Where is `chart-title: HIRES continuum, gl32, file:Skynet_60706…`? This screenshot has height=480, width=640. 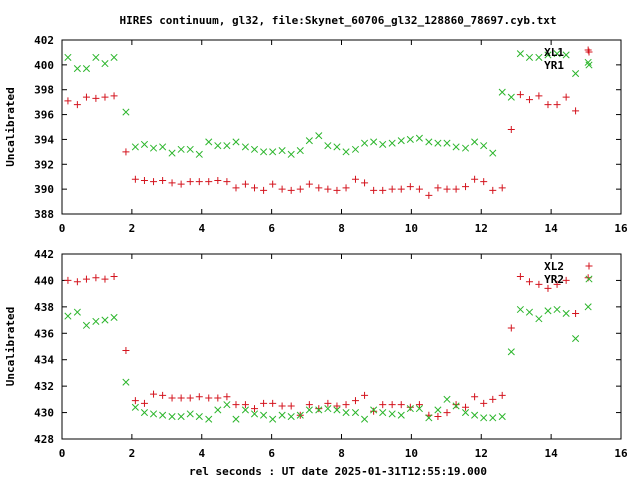
chart-title: HIRES continuum, gl32, file:Skynet_60706… is located at coordinates (337, 20).